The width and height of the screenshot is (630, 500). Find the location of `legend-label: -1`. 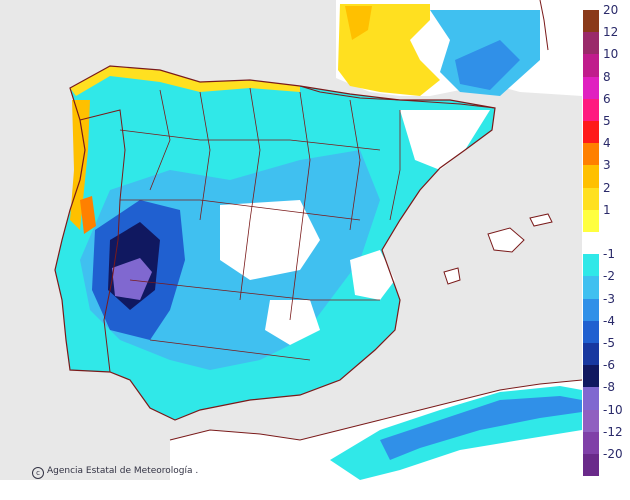

legend-label: -1 is located at coordinates (609, 254).